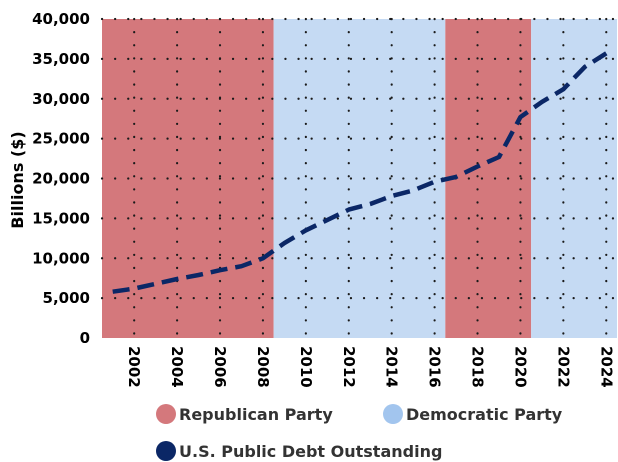 The height and width of the screenshot is (462, 618). Describe the element at coordinates (61, 99) in the screenshot. I see `y-tick-label: 30,000` at that location.